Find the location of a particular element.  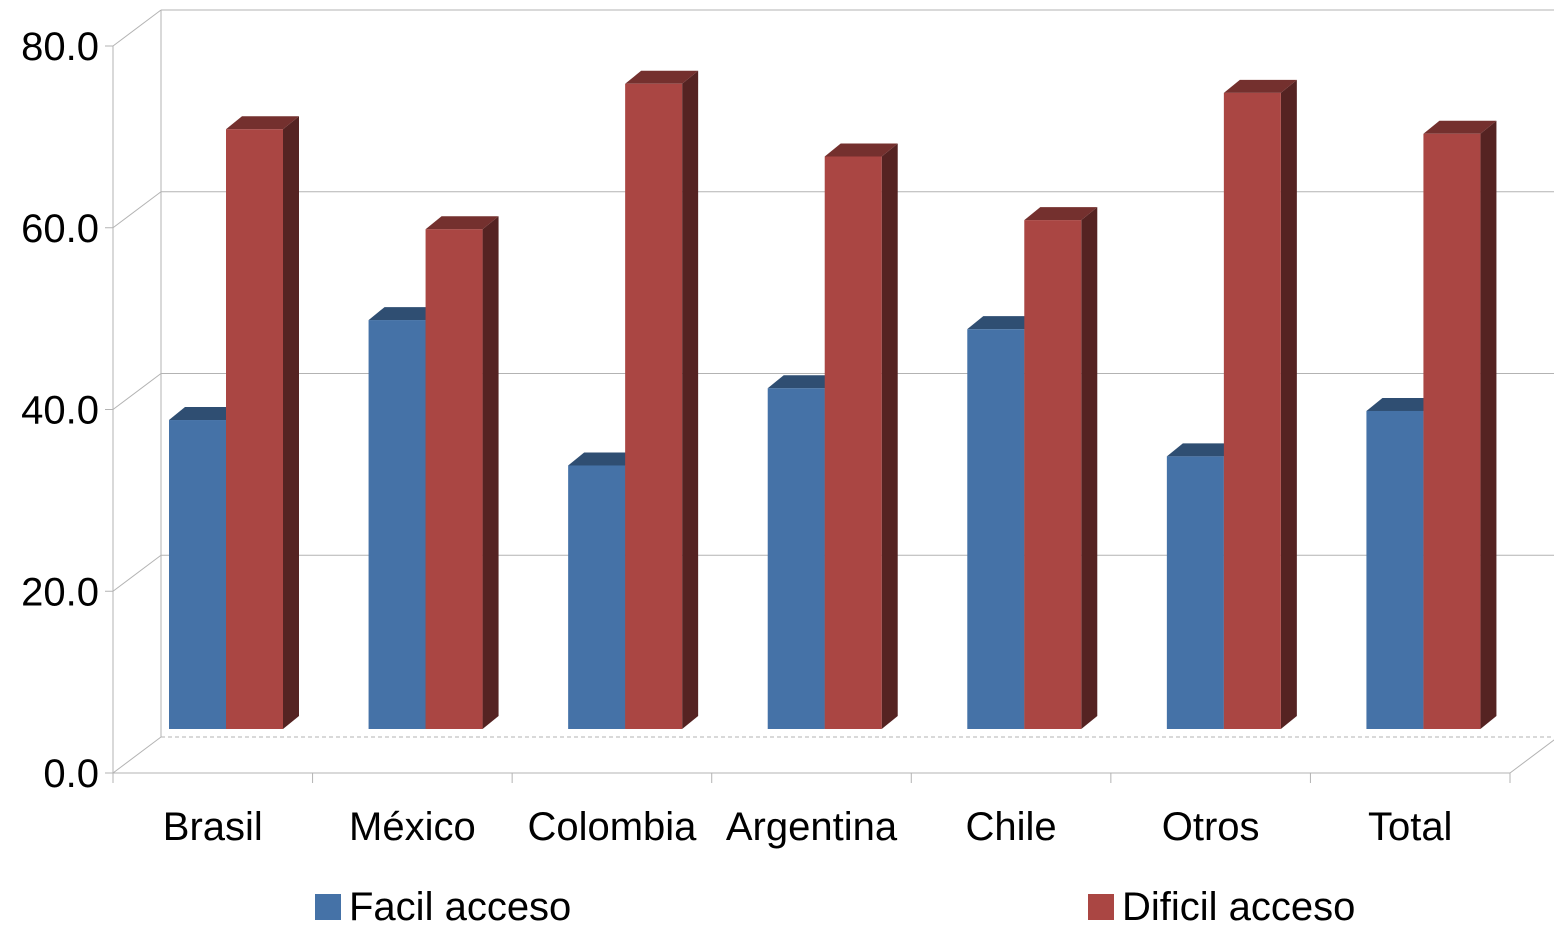

y-tick-label: 0.0 is located at coordinates (71, 774).